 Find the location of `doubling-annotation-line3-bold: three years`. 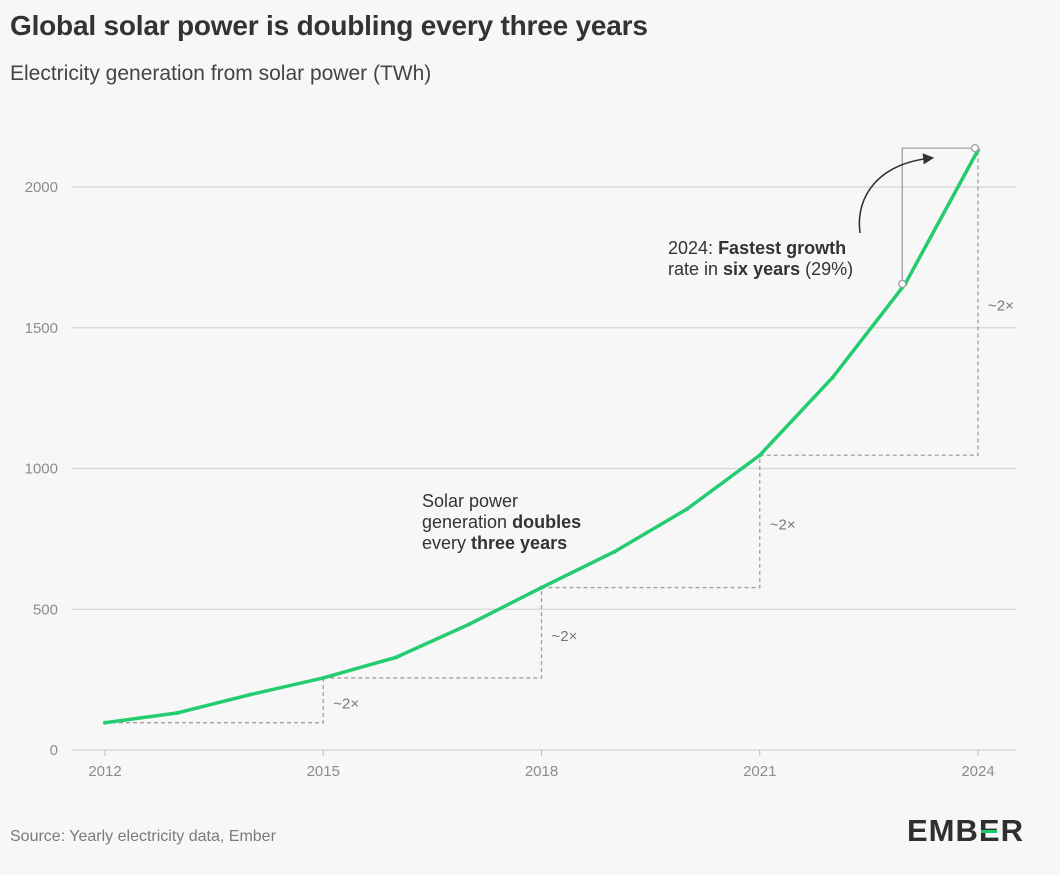

doubling-annotation-line3-bold: three years is located at coordinates (519, 543).